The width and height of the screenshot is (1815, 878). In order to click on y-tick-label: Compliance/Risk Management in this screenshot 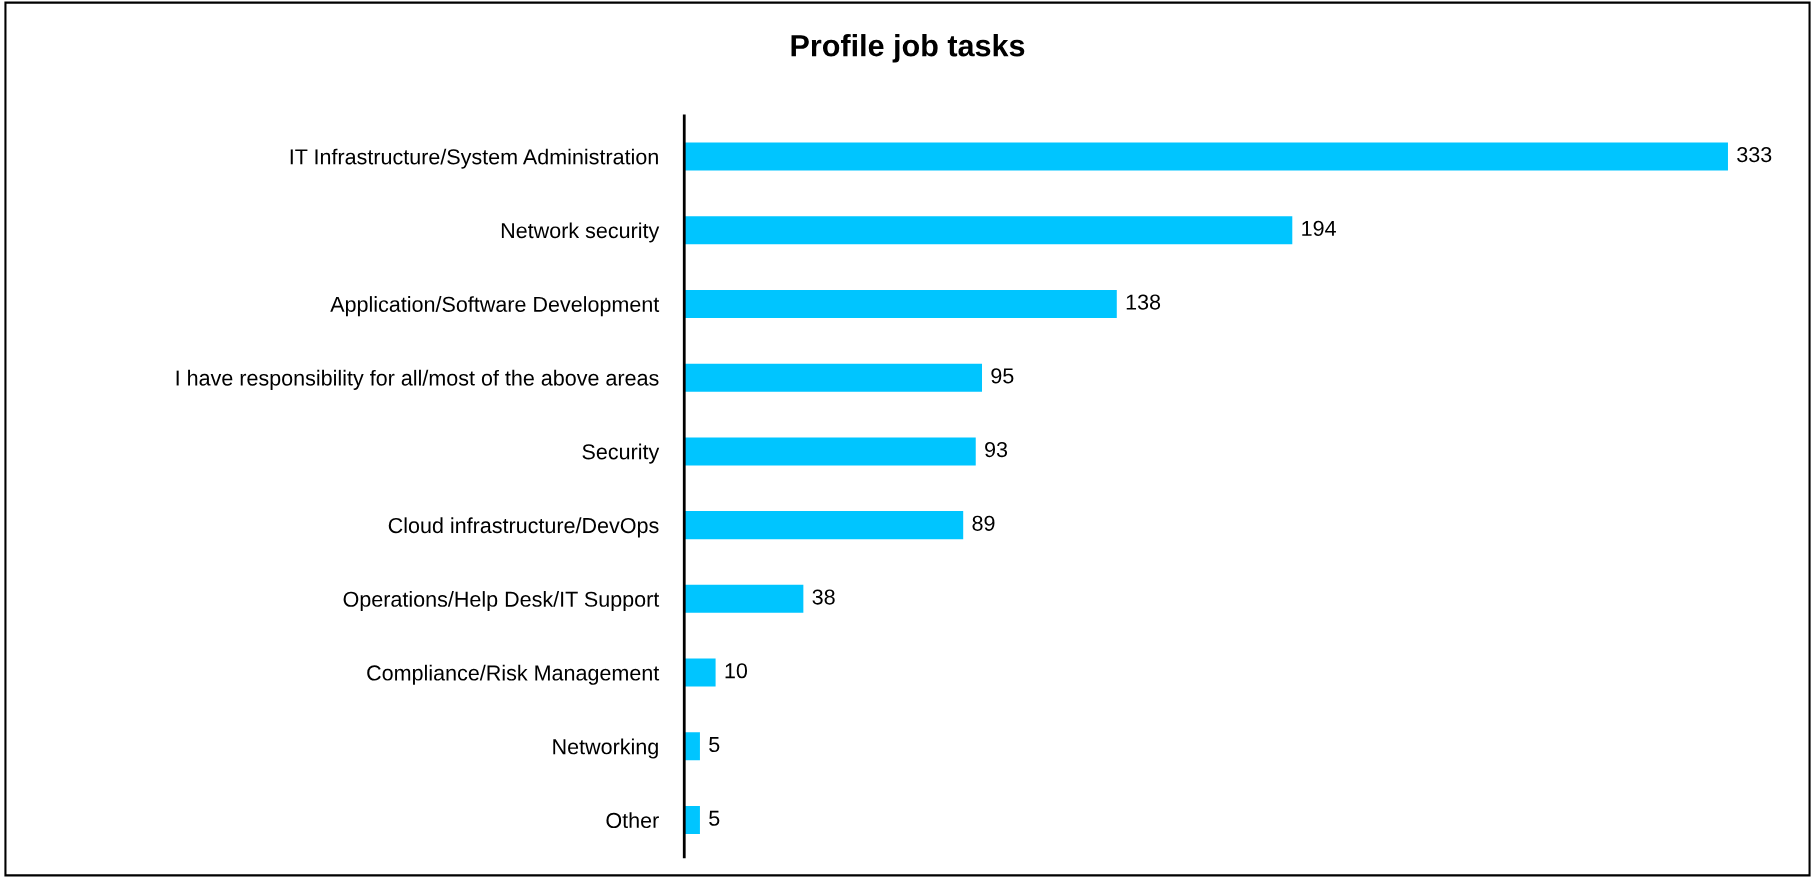, I will do `click(513, 674)`.